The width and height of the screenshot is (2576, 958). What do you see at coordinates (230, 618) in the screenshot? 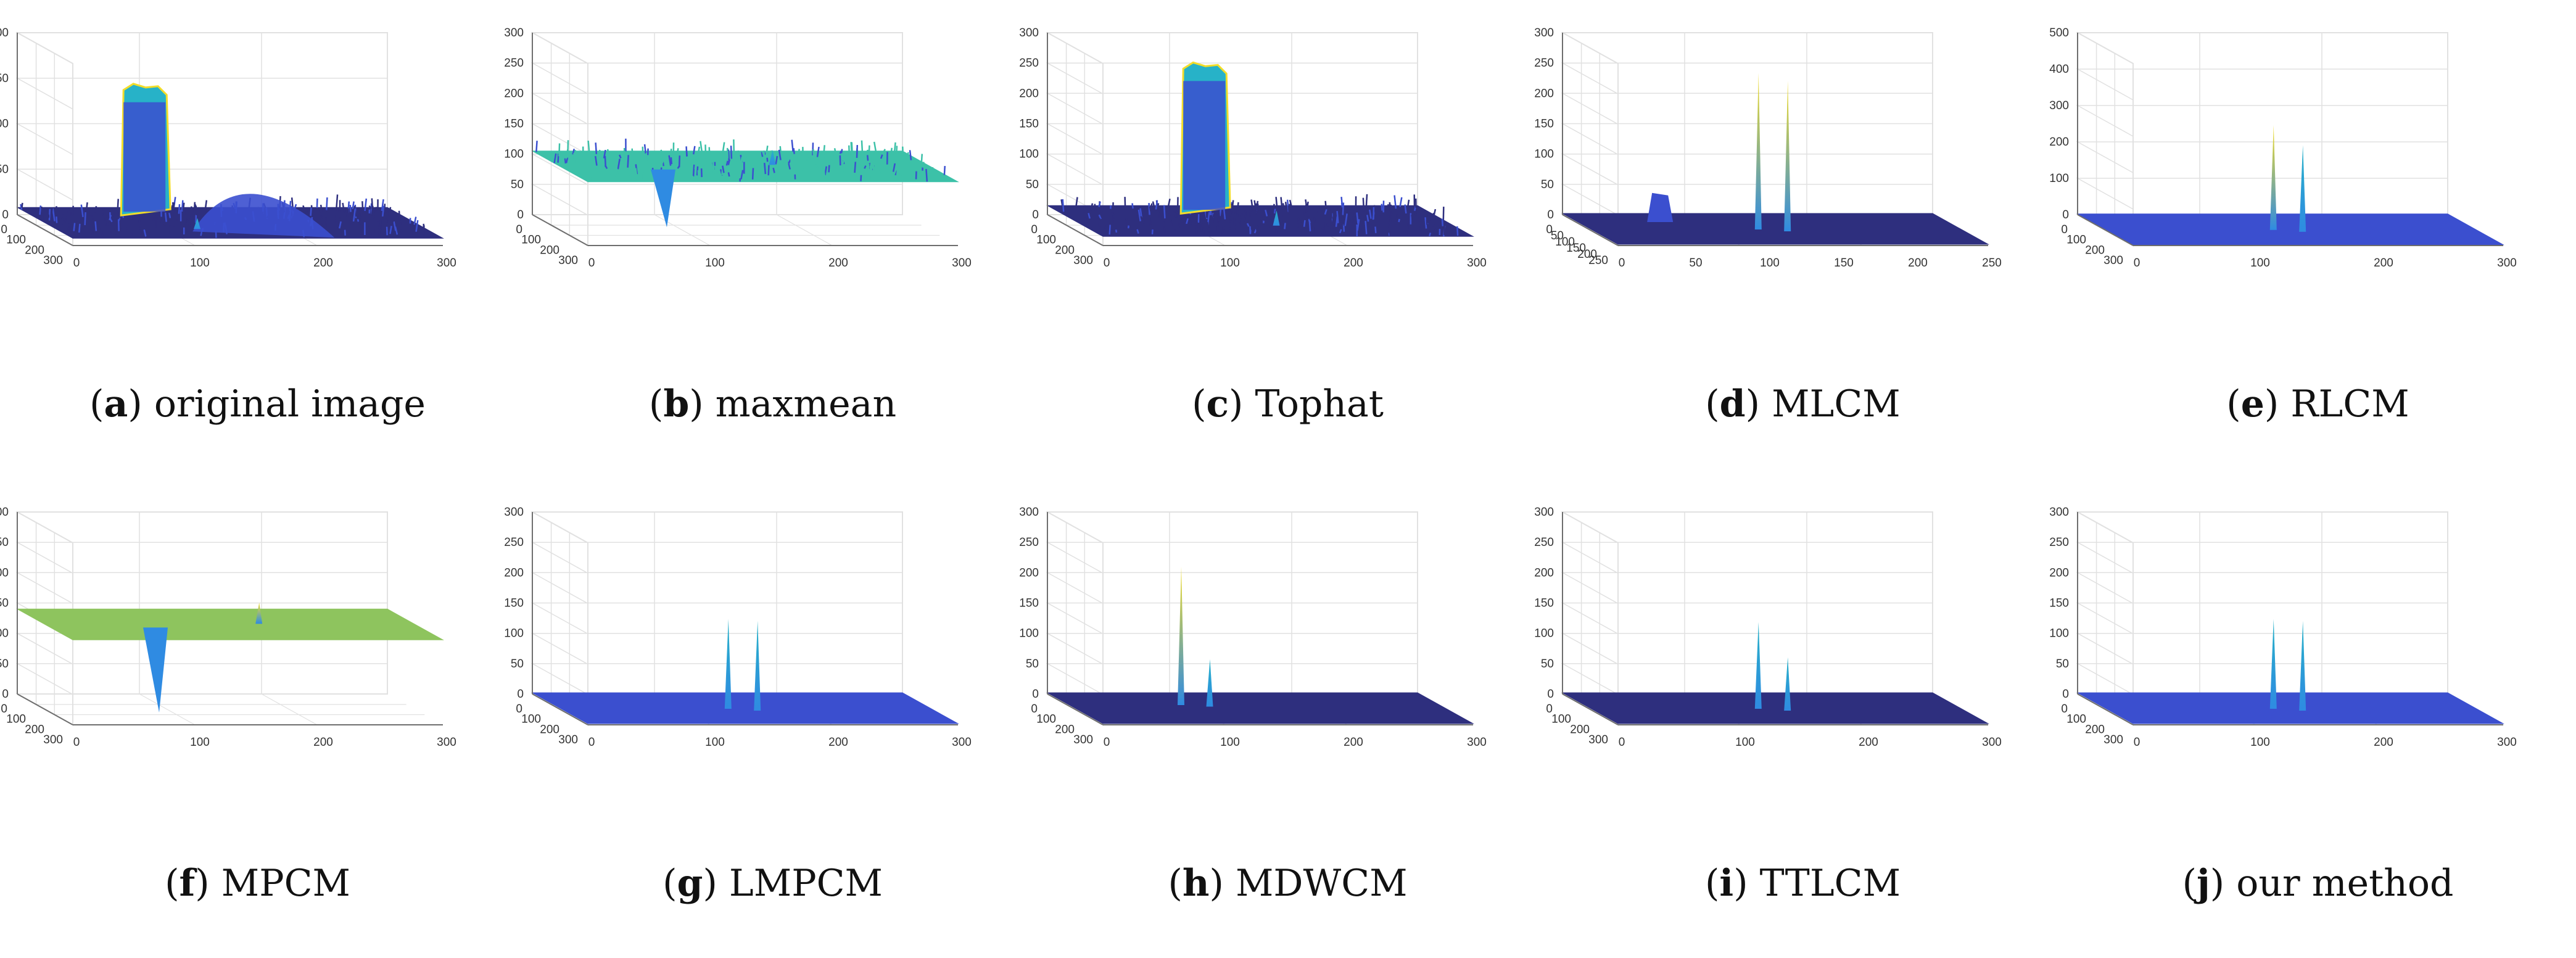
I see `axes-lines` at bounding box center [230, 618].